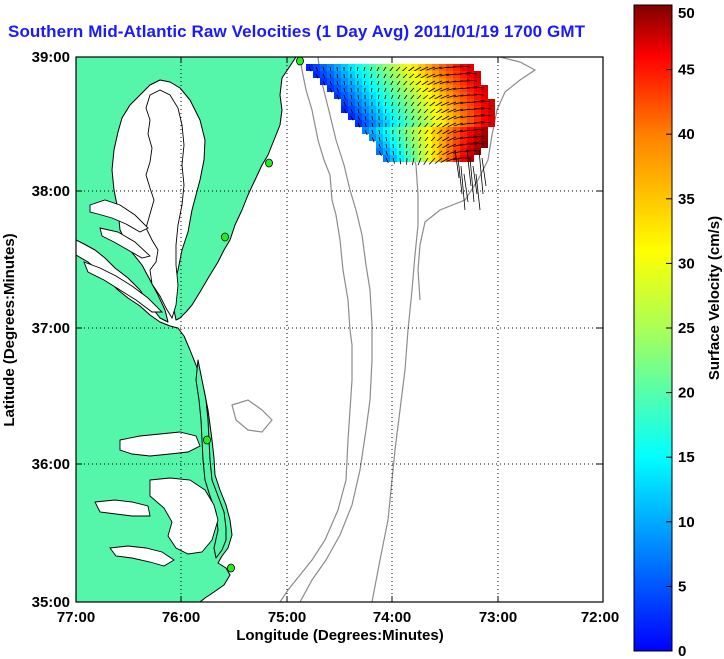 The image size is (724, 659). I want to click on y-tick-label: 36:00, so click(51, 464).